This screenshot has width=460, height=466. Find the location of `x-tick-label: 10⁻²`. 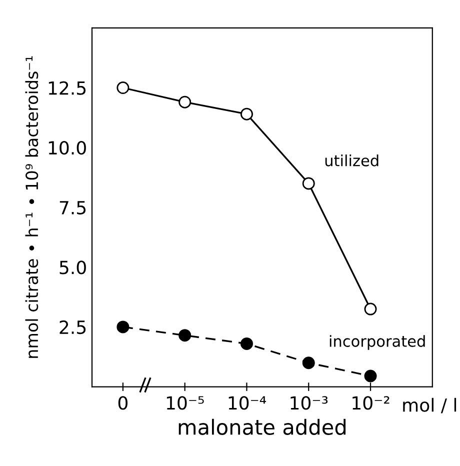

x-tick-label: 10⁻² is located at coordinates (371, 403).